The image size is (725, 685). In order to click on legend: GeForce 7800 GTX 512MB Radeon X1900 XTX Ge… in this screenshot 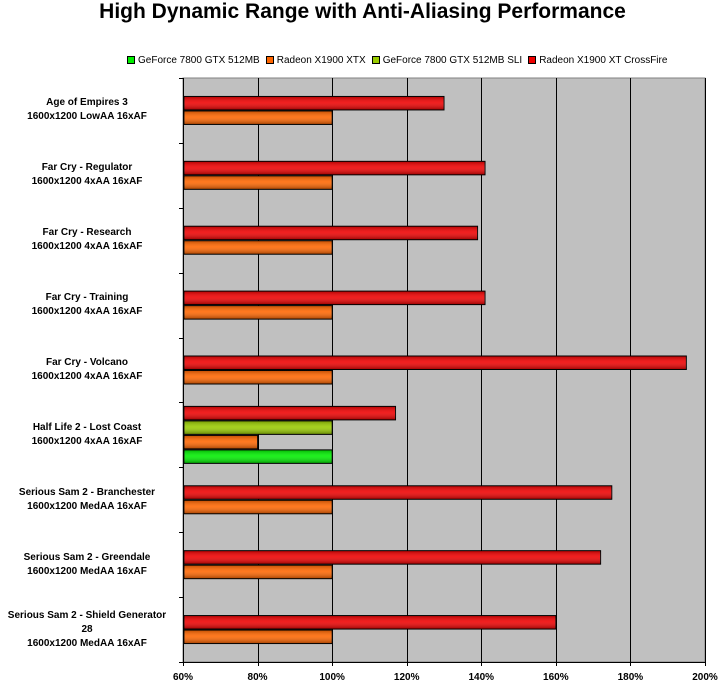, I will do `click(400, 60)`.